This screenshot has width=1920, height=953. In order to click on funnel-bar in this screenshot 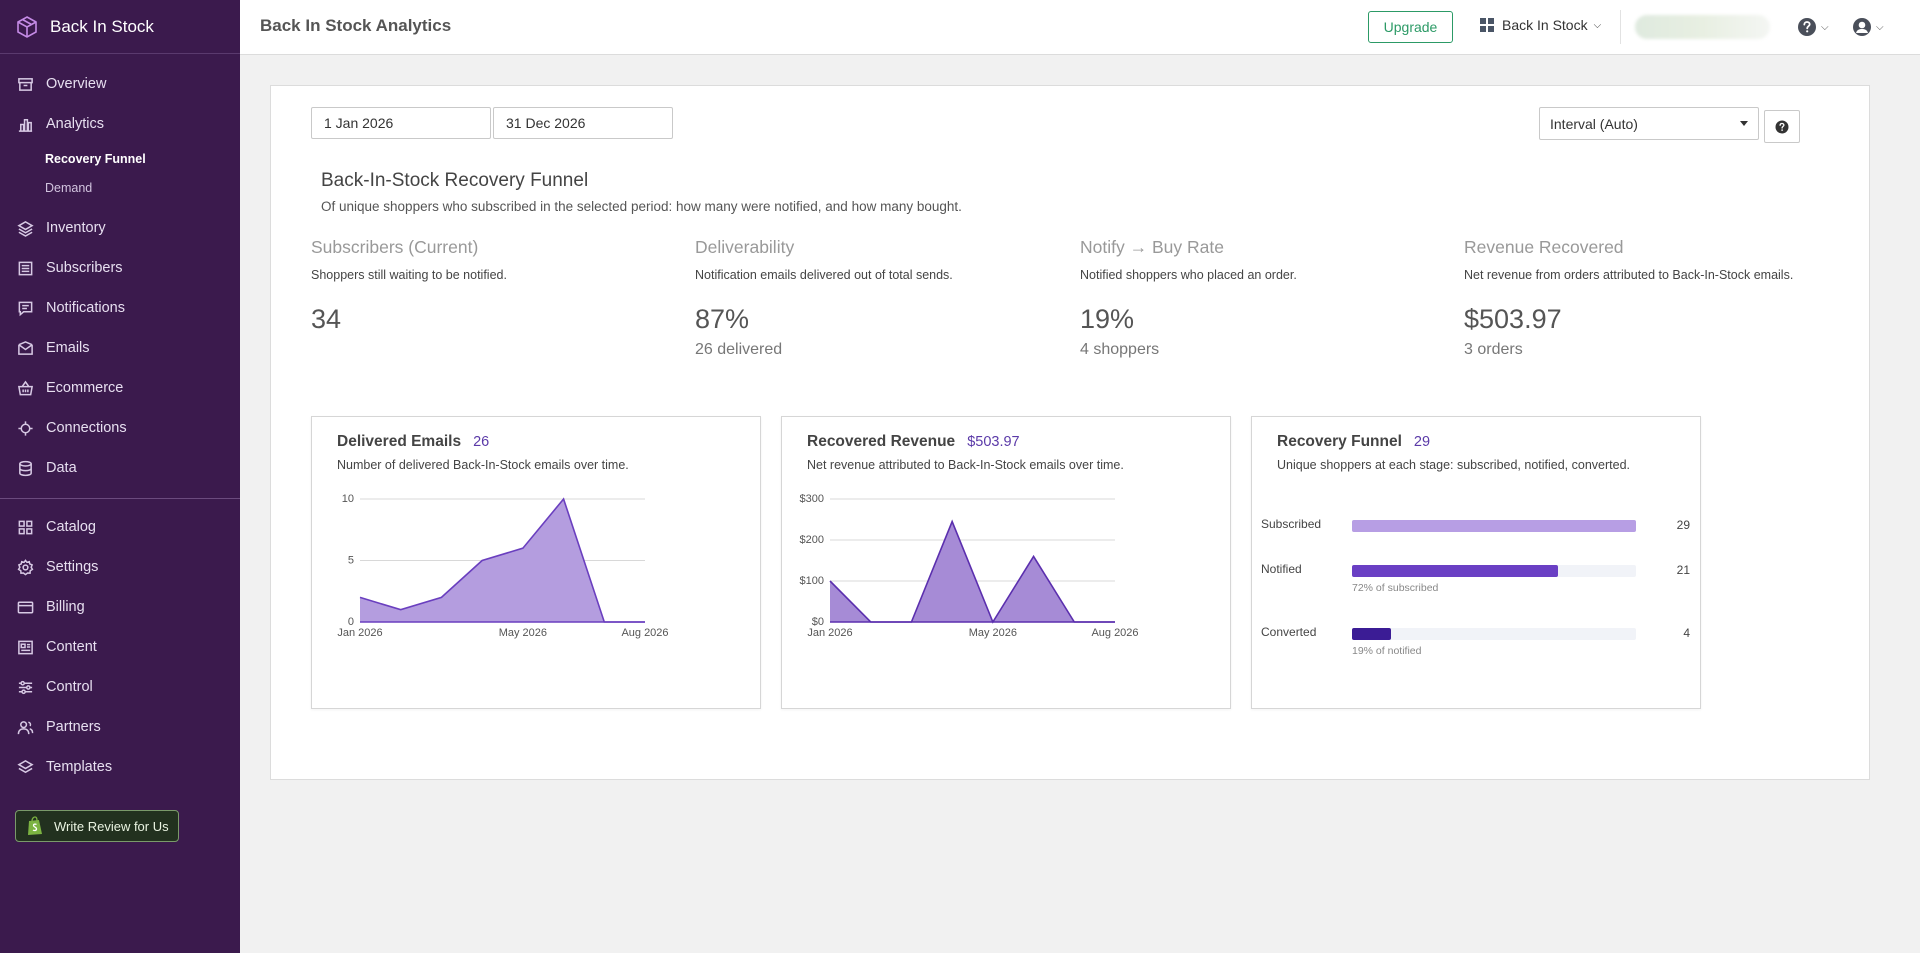, I will do `click(1455, 571)`.